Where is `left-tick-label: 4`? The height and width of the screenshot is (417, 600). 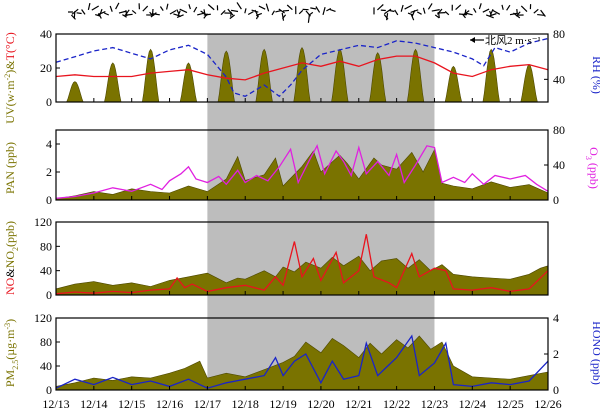 left-tick-label: 4 is located at coordinates (49, 144).